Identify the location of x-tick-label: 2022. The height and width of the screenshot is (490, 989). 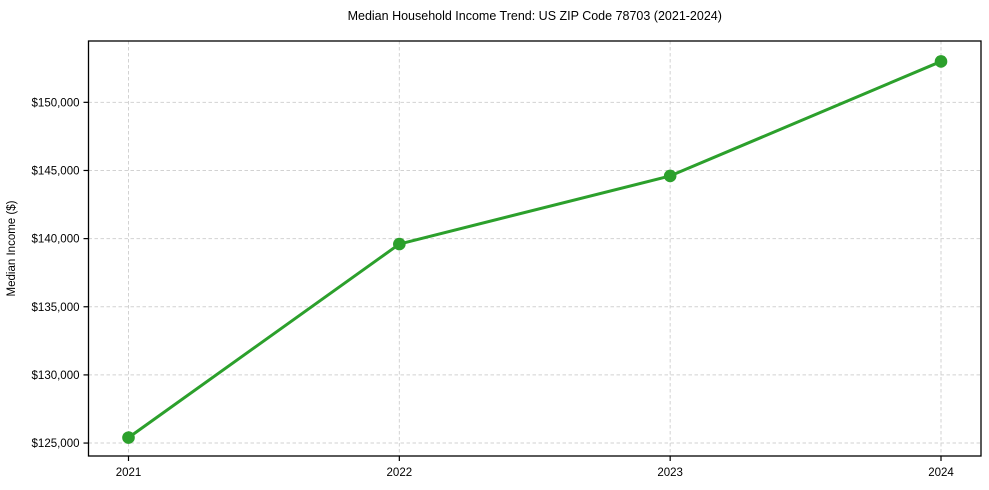
(400, 473).